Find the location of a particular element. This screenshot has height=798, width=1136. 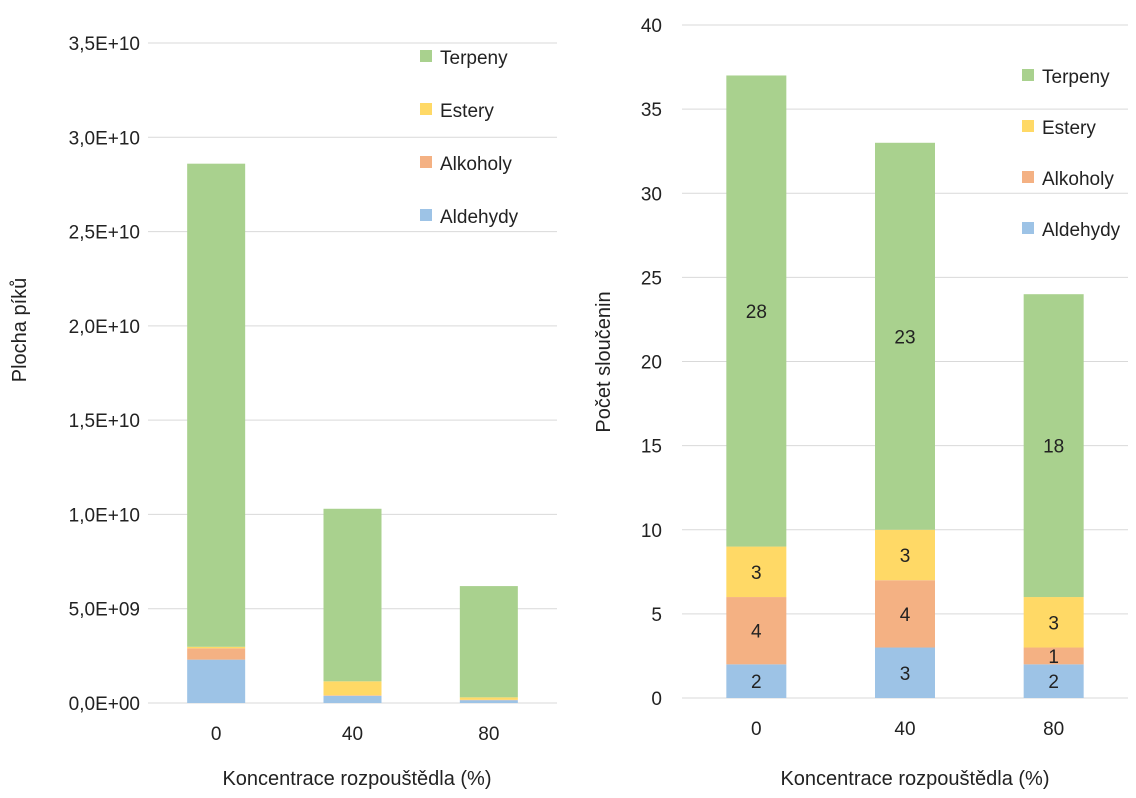

y-tick-label: 25 is located at coordinates (651, 278).